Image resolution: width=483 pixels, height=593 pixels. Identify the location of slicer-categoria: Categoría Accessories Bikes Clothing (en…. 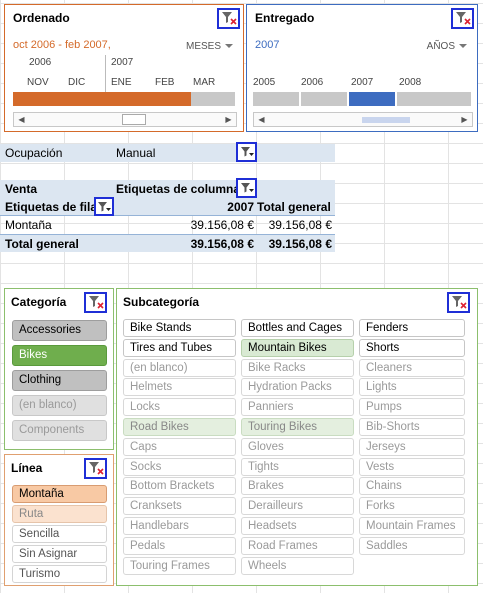
(59, 369).